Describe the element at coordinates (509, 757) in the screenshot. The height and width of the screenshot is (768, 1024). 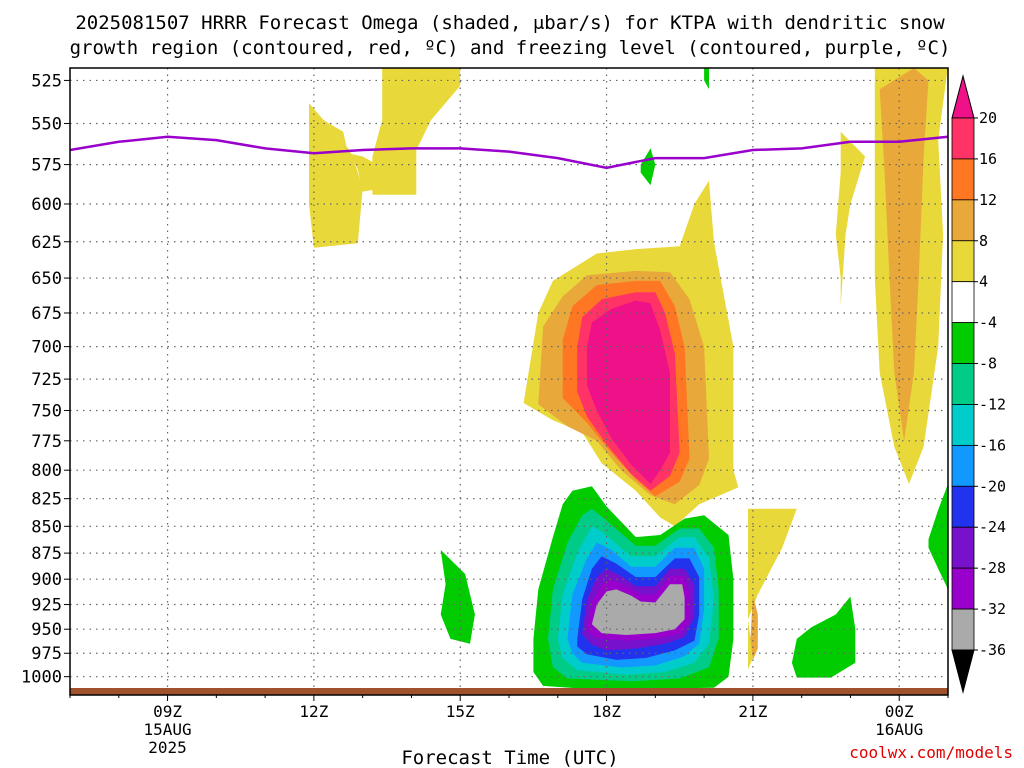
I see `x-axis-title: Forecast Time (UTC)` at that location.